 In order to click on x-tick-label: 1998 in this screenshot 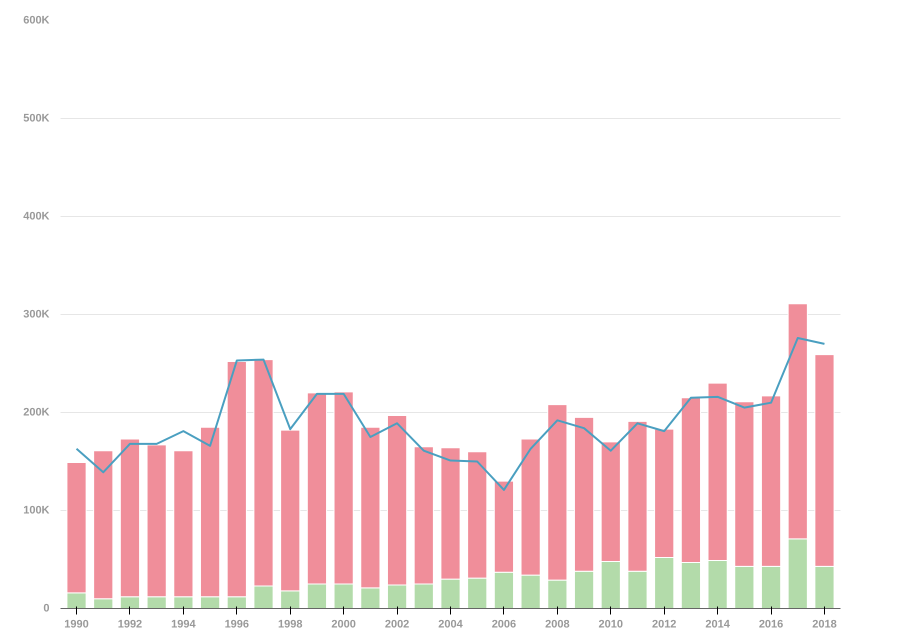, I will do `click(290, 624)`.